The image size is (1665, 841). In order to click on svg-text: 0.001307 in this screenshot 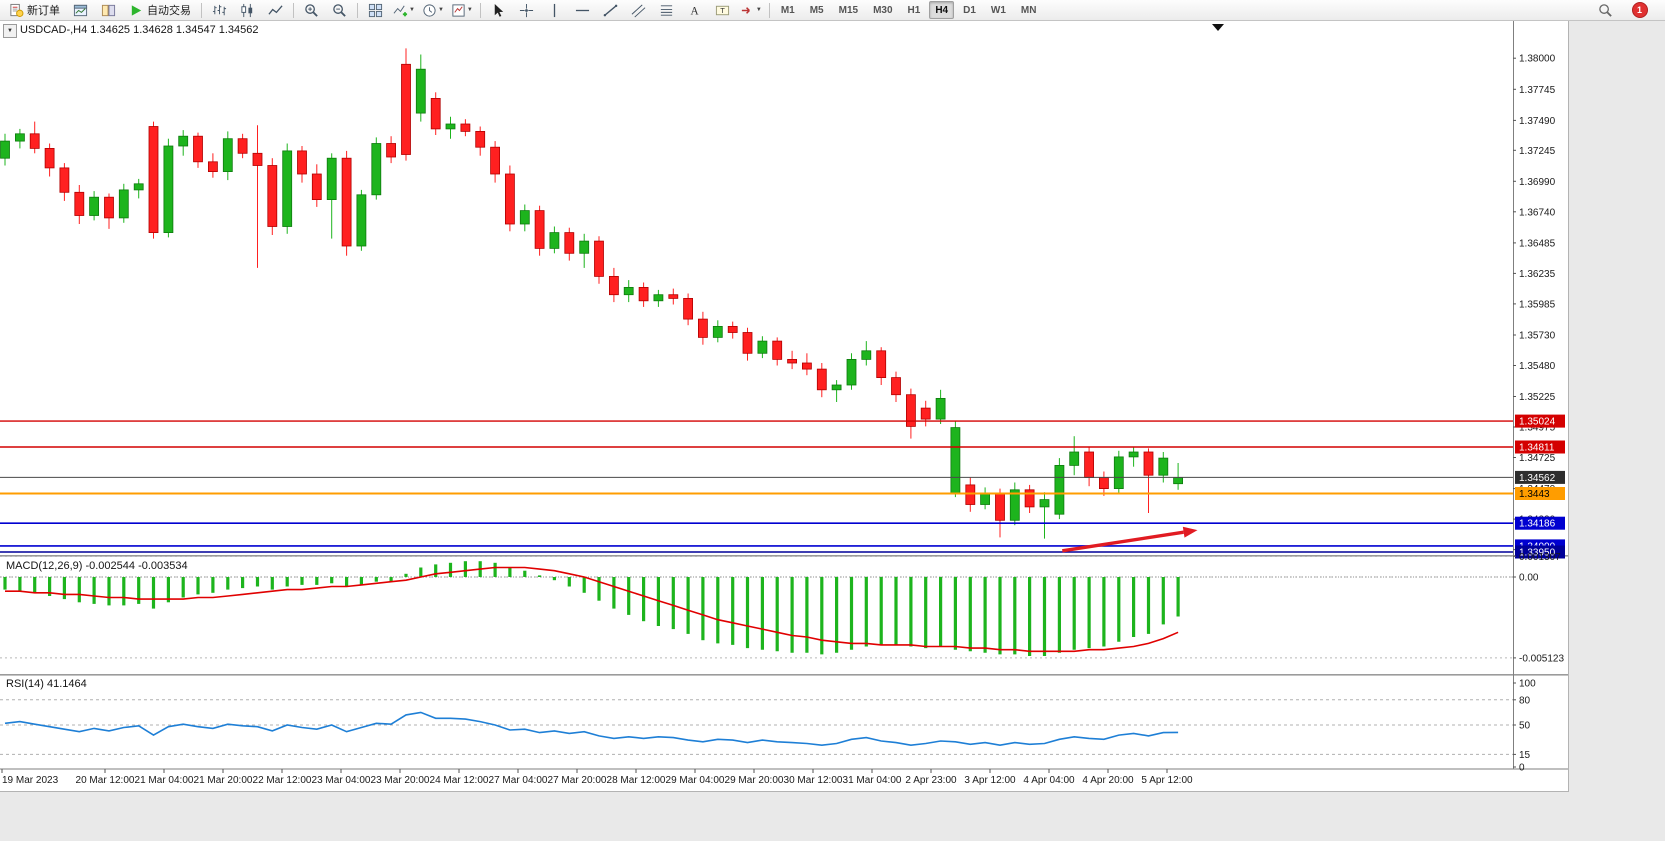, I will do `click(1540, 557)`.